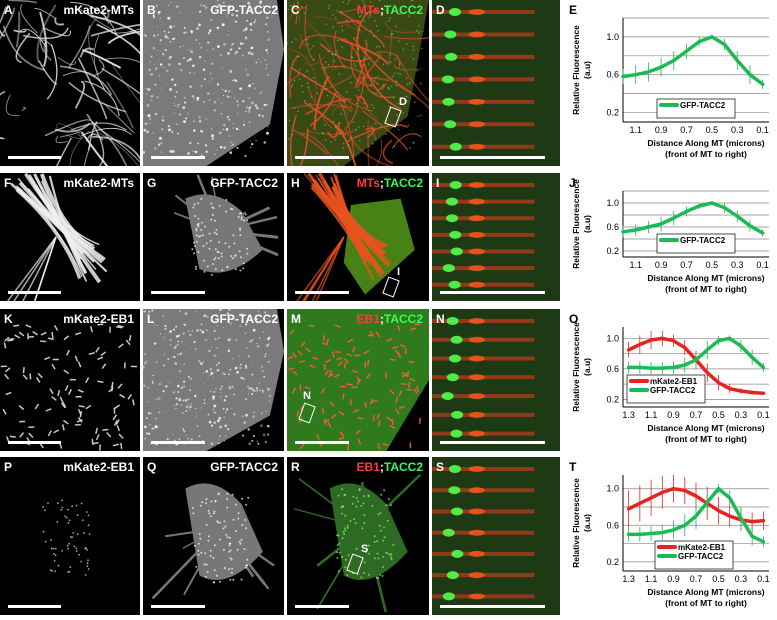 This screenshot has height=620, width=777. I want to click on panel-letter: N, so click(440, 319).